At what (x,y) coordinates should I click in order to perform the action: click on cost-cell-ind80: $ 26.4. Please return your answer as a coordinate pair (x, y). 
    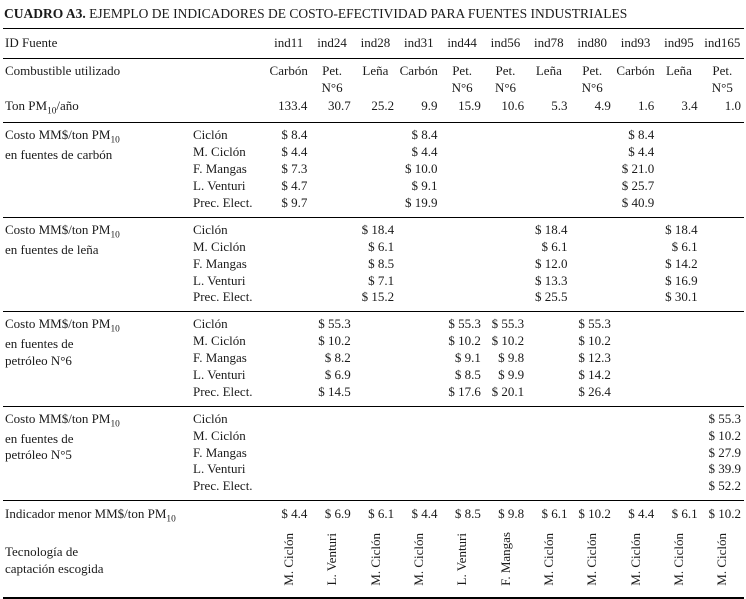
    Looking at the image, I should click on (594, 391).